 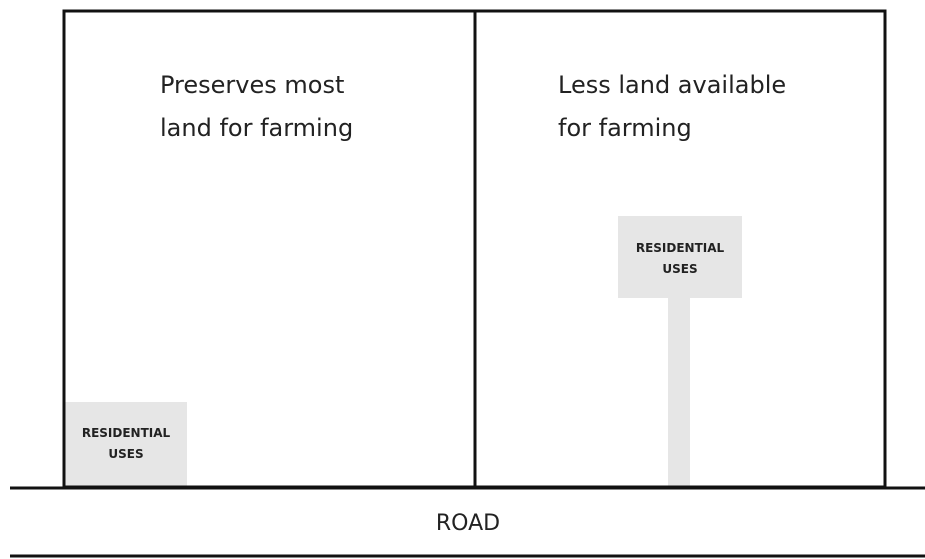 I want to click on driveway, so click(x=679, y=392).